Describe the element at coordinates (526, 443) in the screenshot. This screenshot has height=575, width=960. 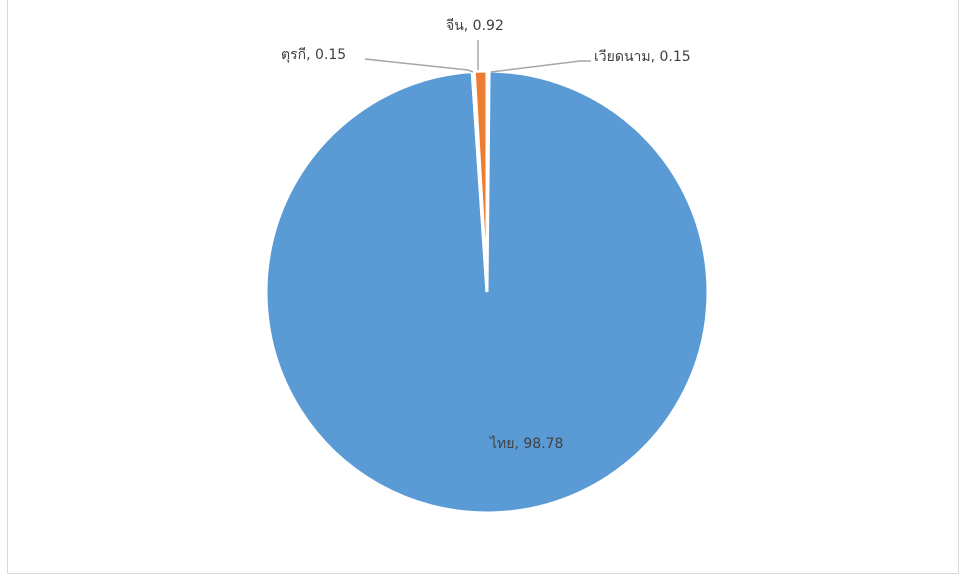
I see `data-label-thai: ไทย, 98.78` at that location.